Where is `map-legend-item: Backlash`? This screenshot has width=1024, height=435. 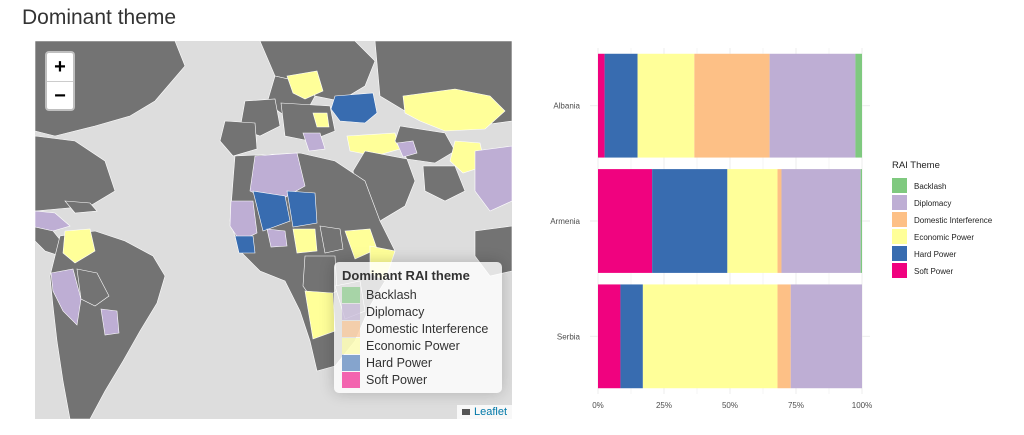 map-legend-item: Backlash is located at coordinates (418, 294).